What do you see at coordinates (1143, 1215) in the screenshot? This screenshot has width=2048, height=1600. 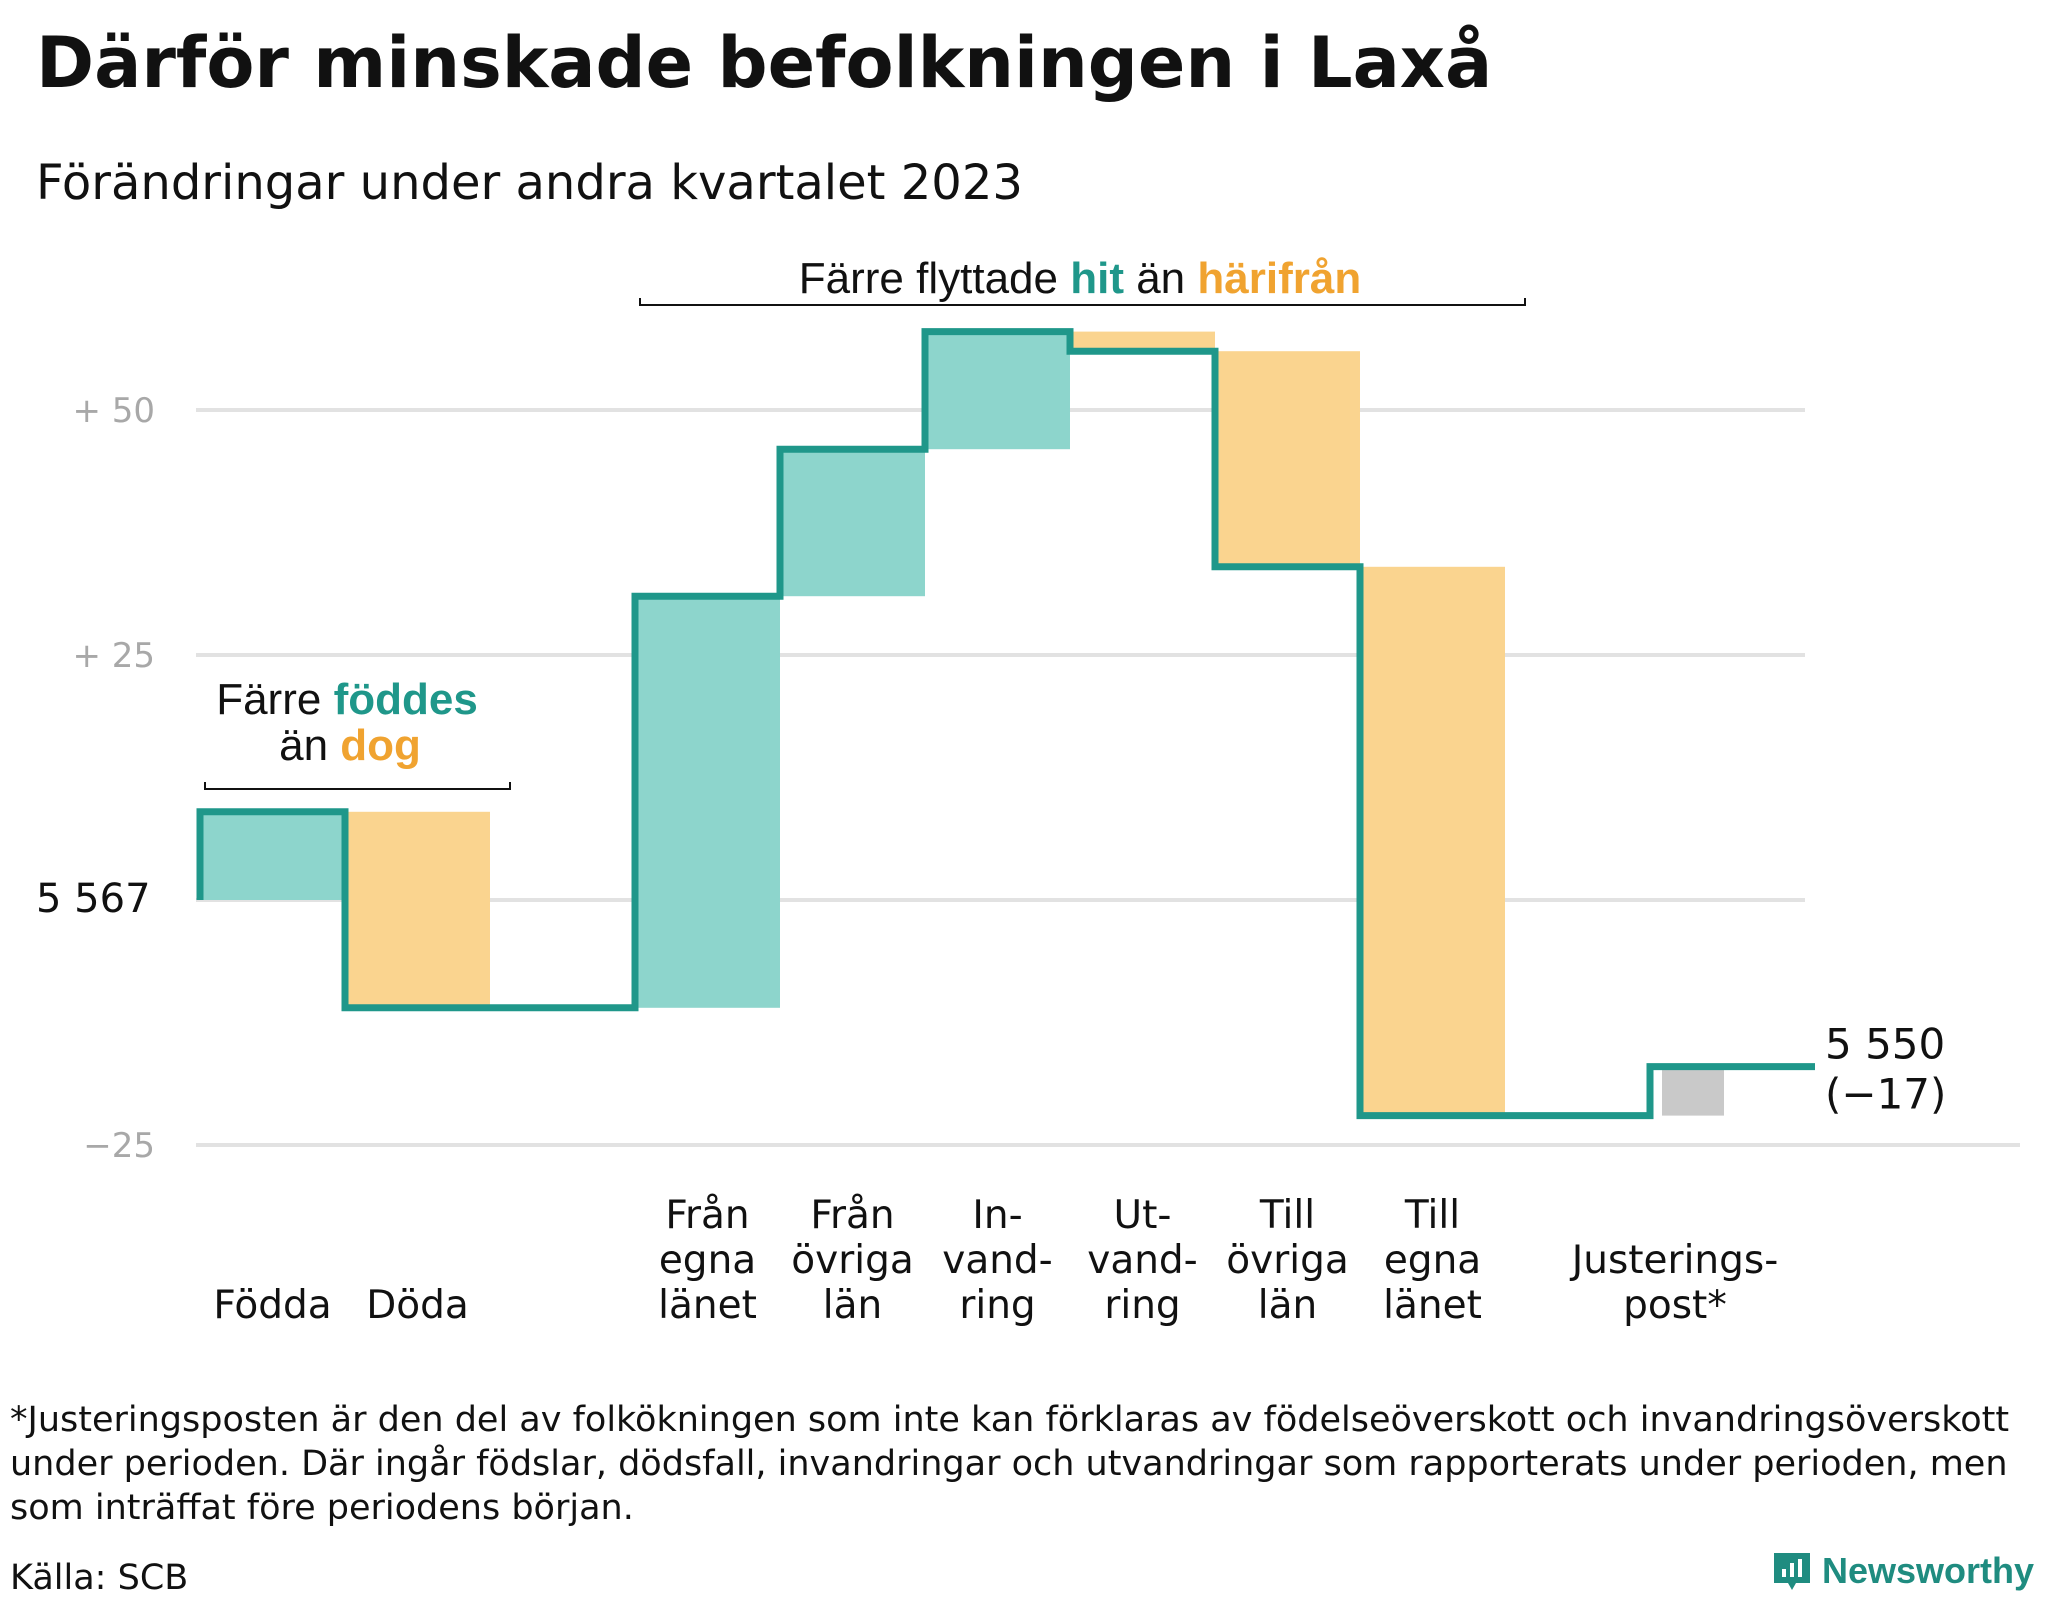 I see `category-label: Ut-` at bounding box center [1143, 1215].